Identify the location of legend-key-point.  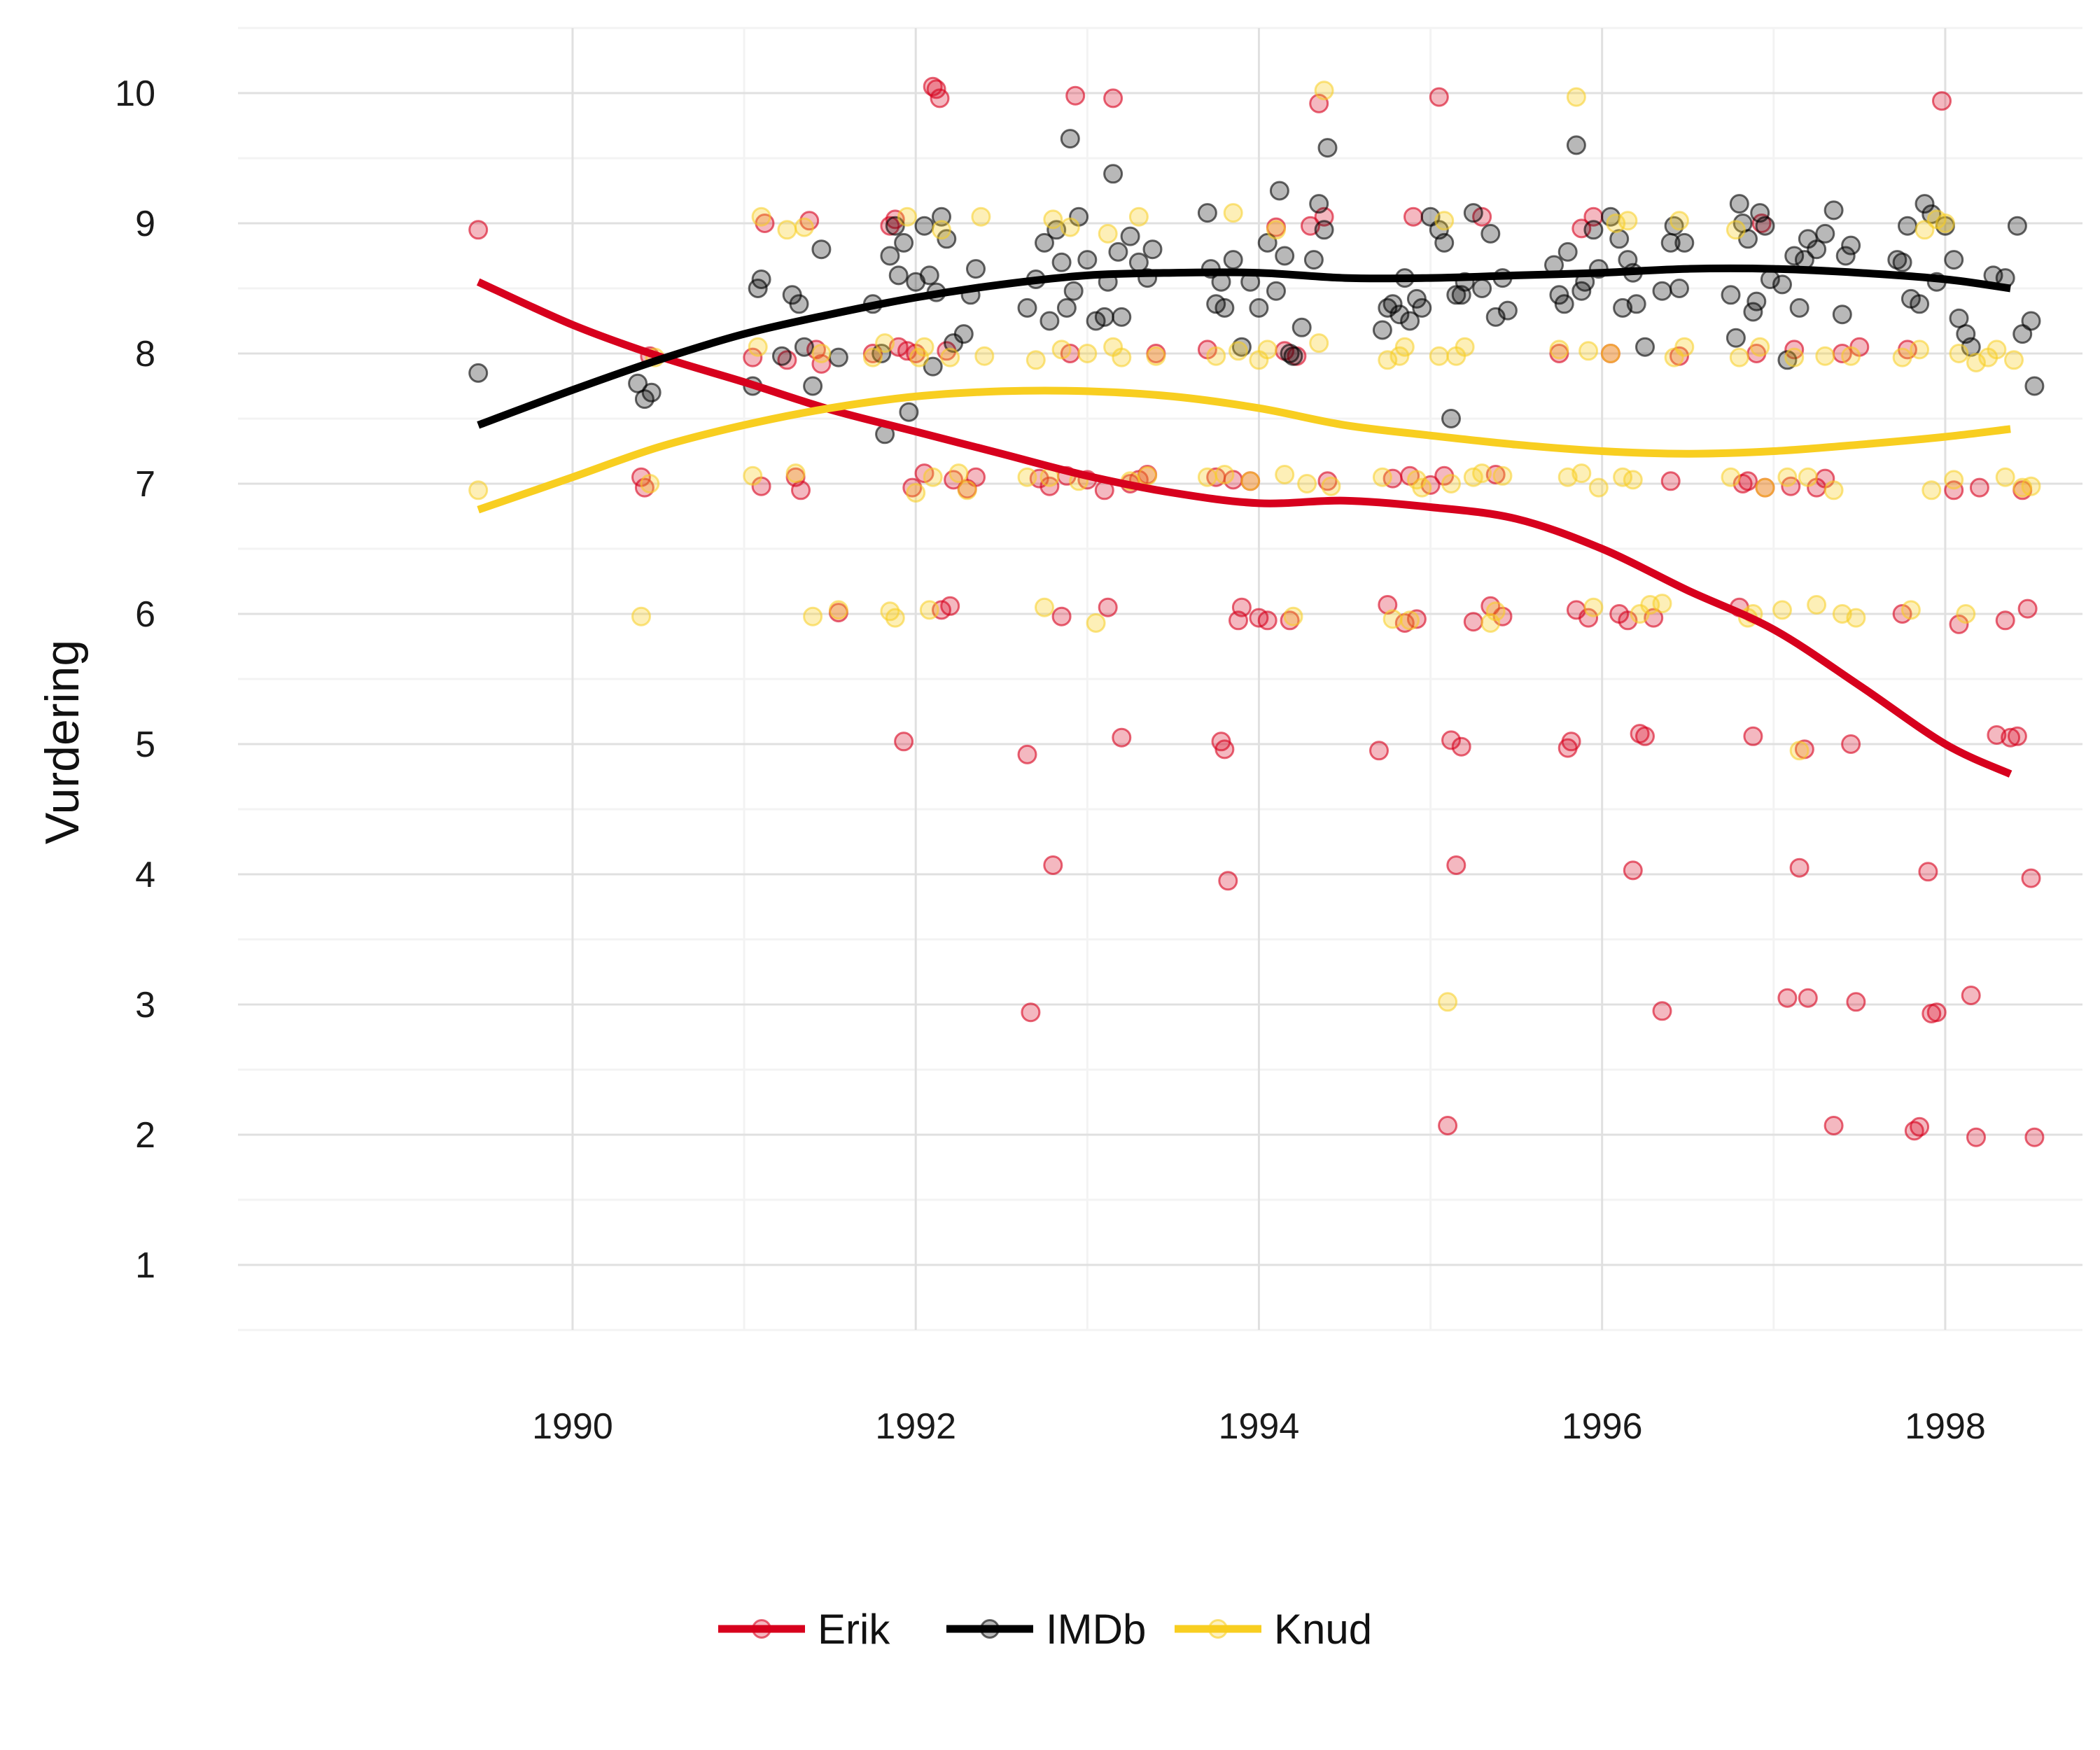
(1218, 1629).